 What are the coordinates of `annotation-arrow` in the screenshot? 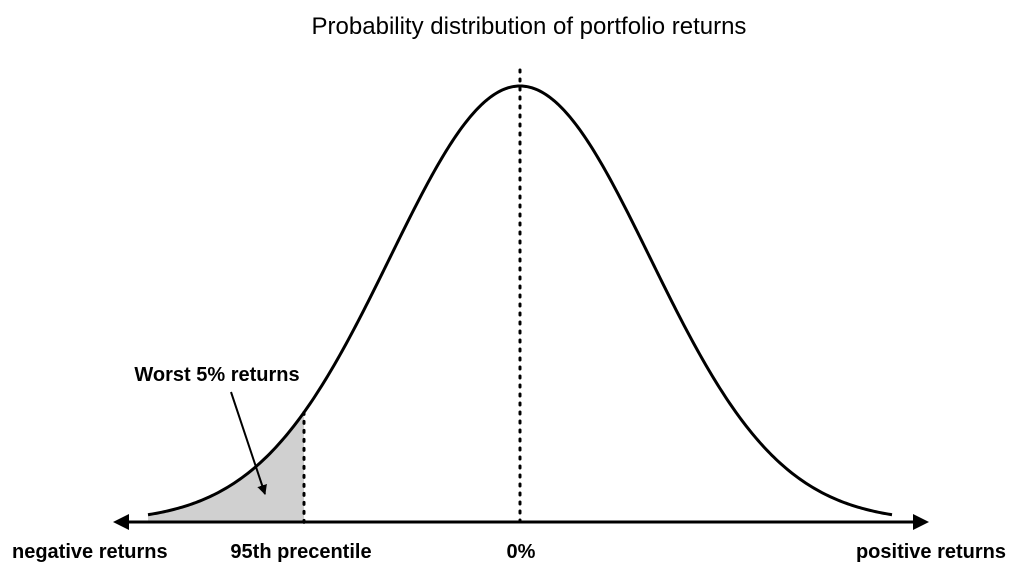 It's located at (248, 443).